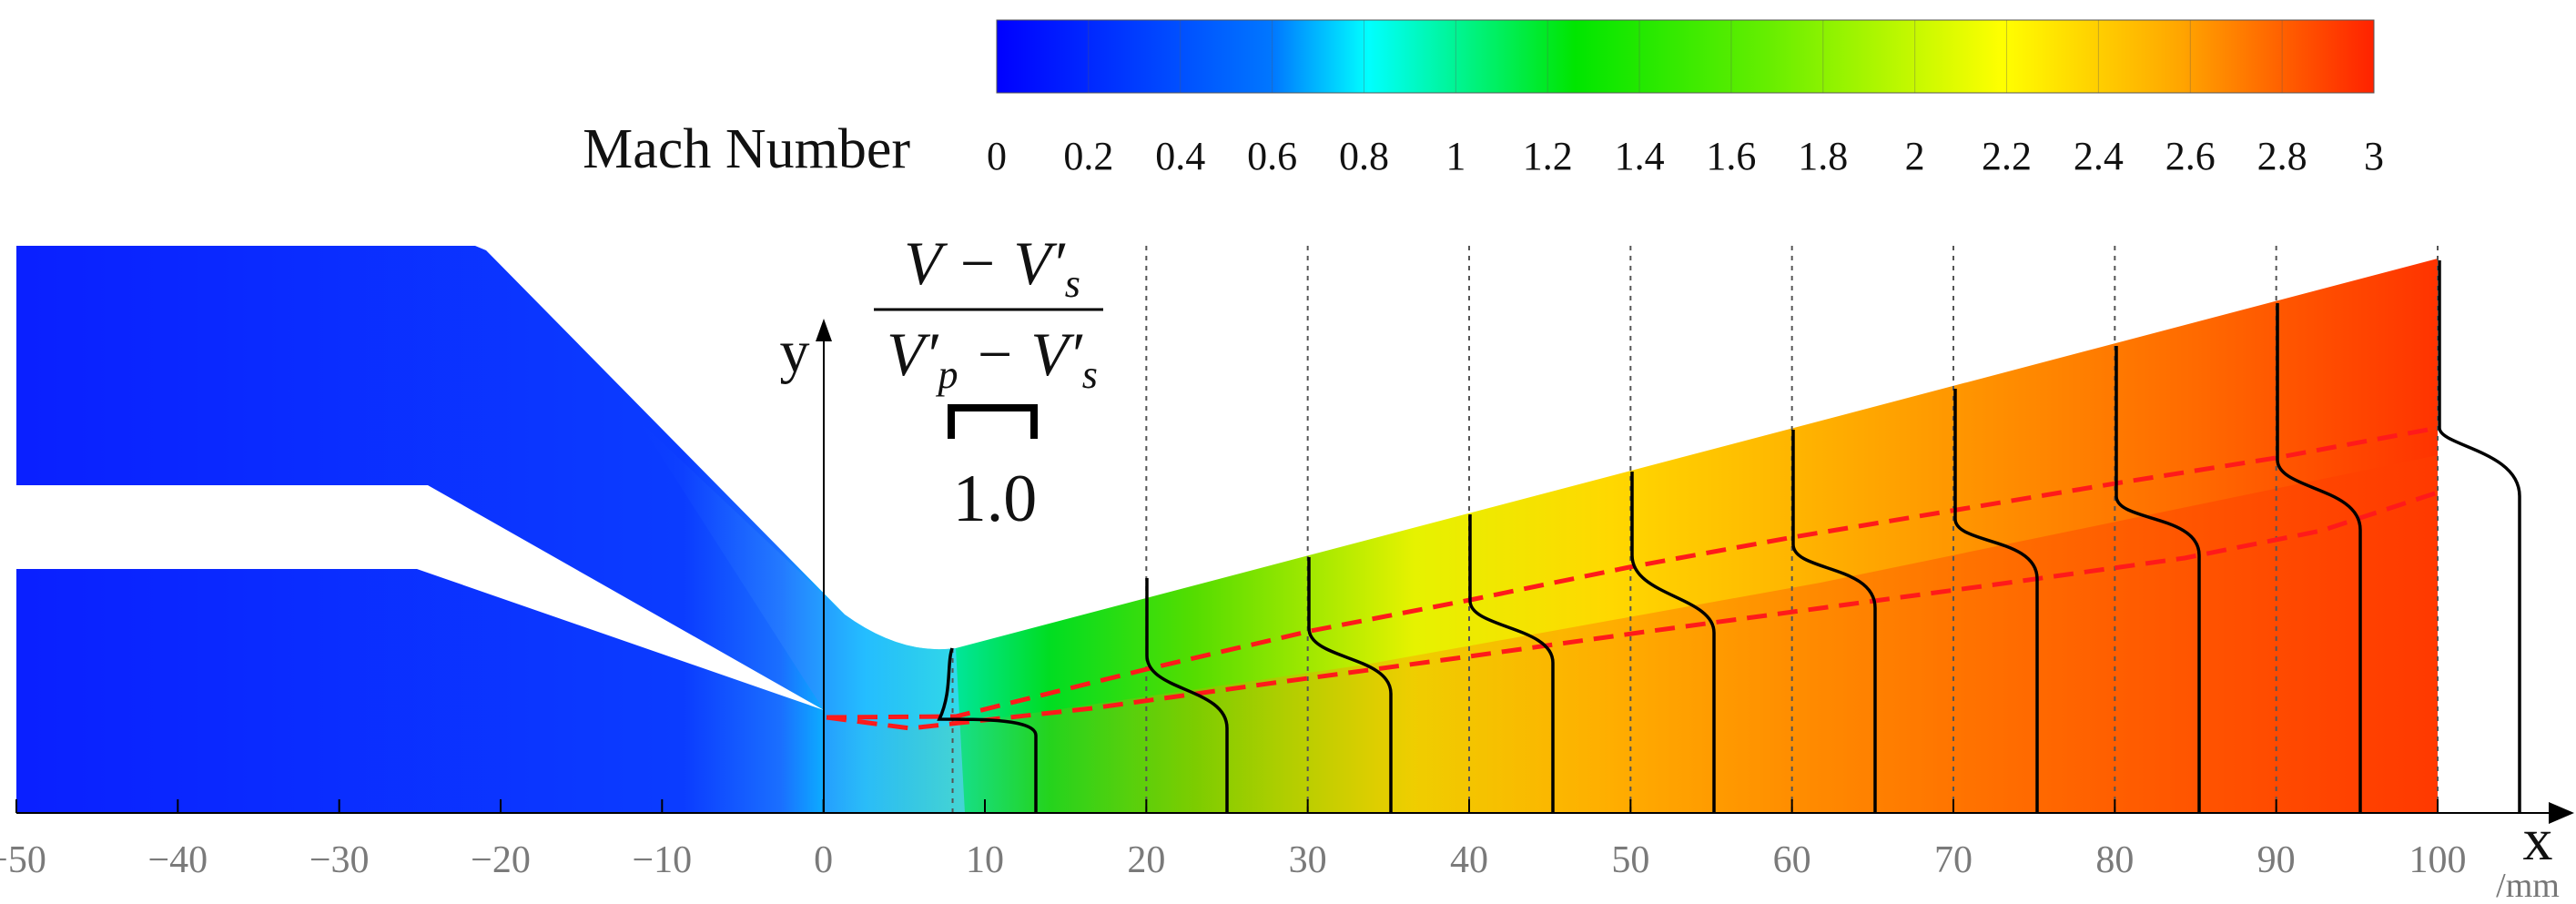  I want to click on colorbar-tick-label: 1, so click(1455, 156).